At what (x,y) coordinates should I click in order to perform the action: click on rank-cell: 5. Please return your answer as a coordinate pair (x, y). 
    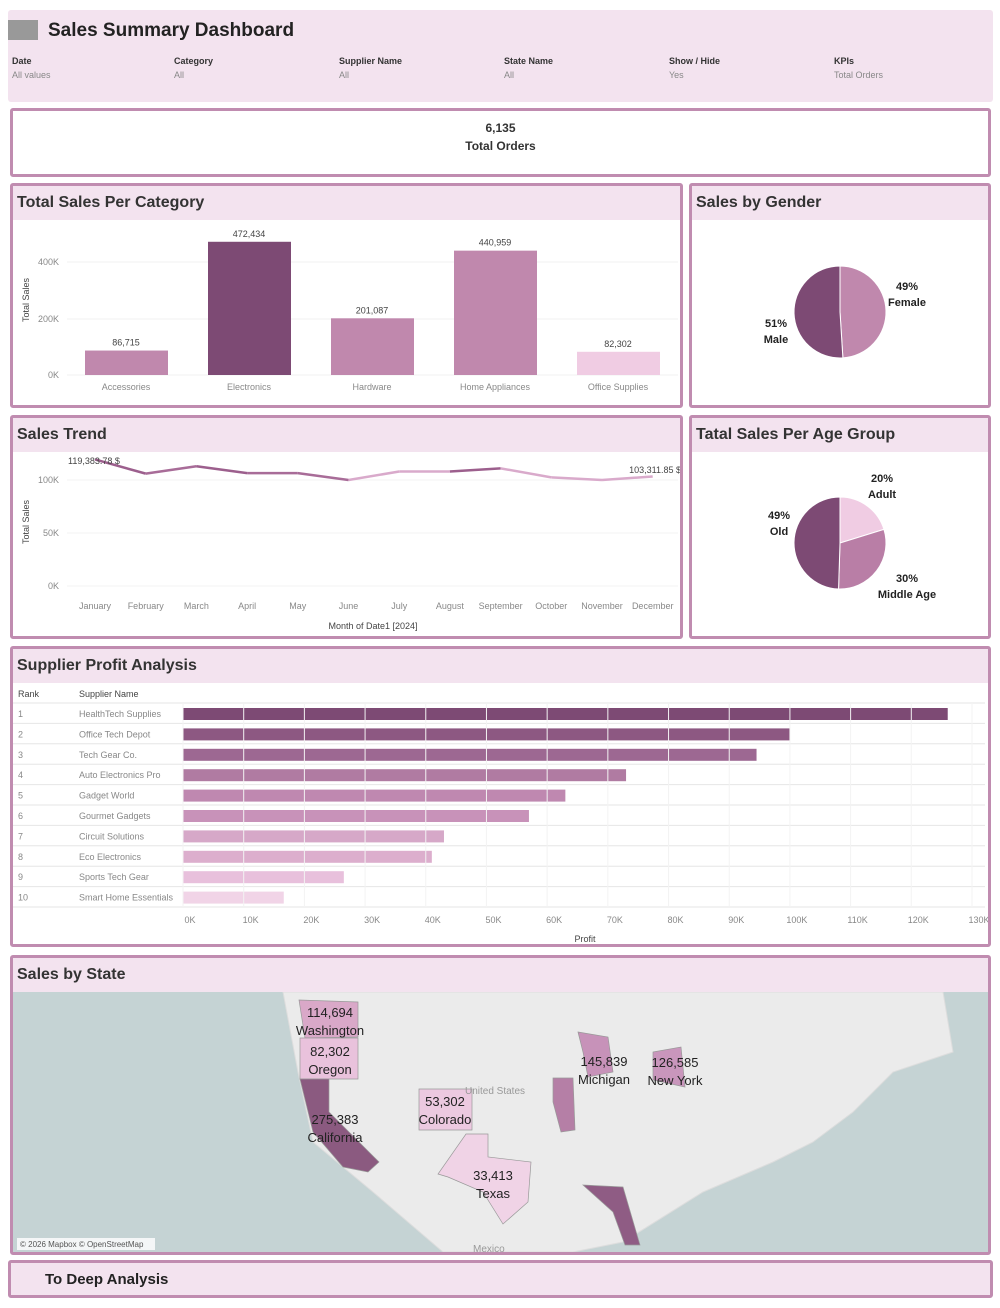
    Looking at the image, I should click on (20, 796).